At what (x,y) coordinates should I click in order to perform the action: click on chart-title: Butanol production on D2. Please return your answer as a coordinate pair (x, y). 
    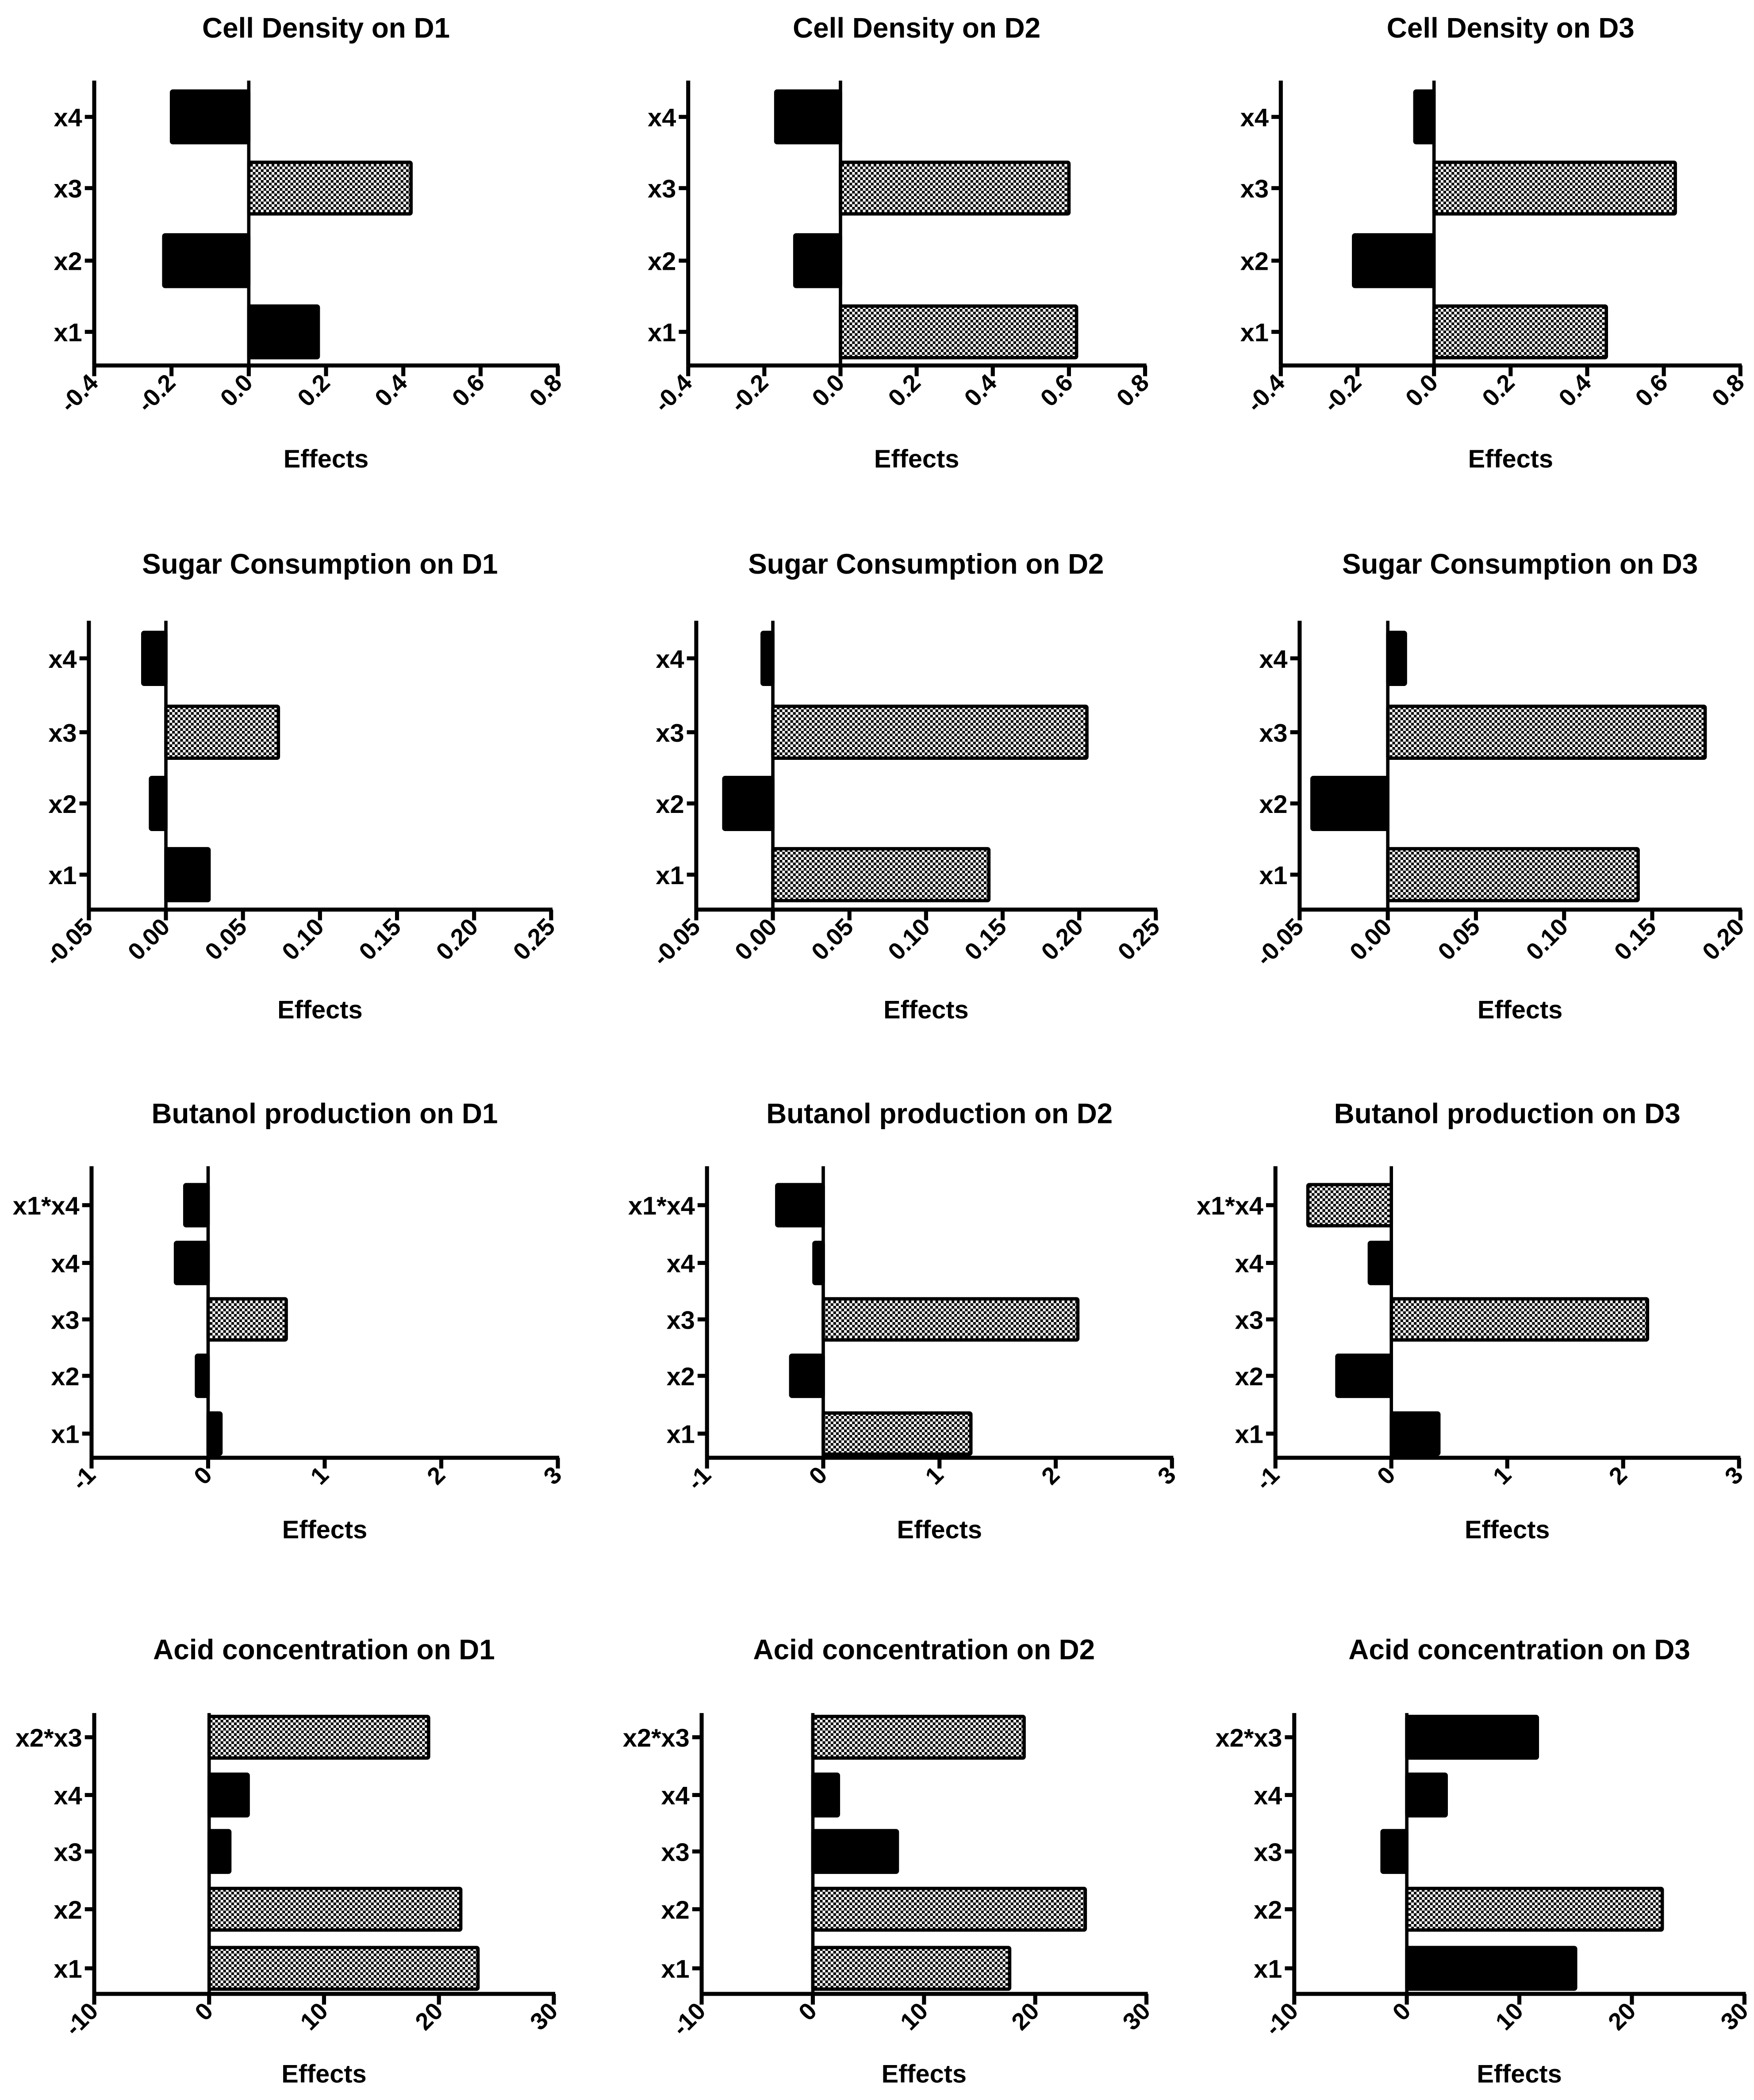
    Looking at the image, I should click on (939, 1114).